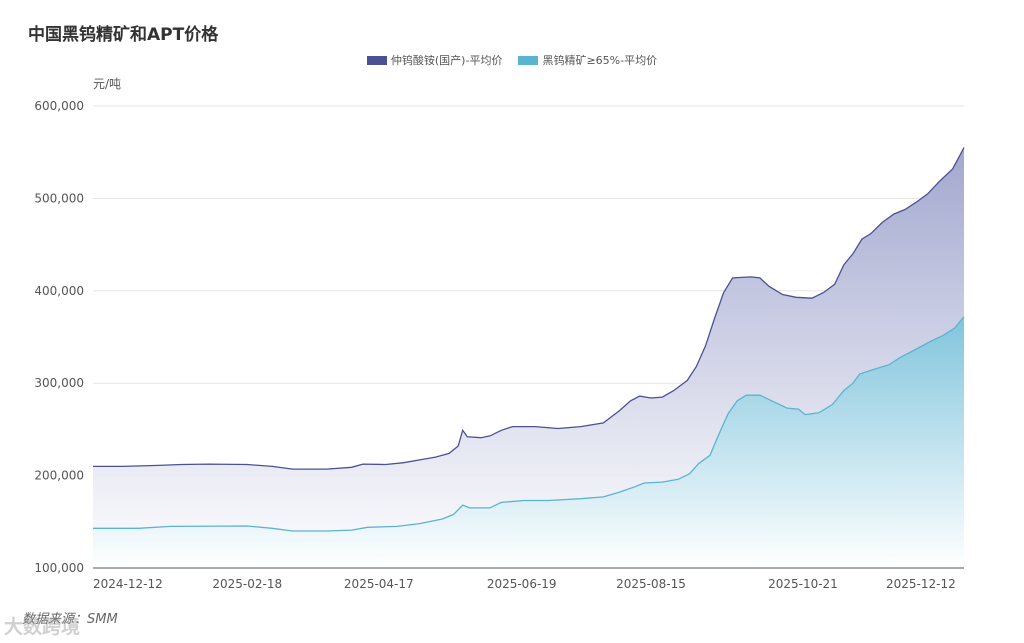 This screenshot has height=643, width=1024. Describe the element at coordinates (59, 383) in the screenshot. I see `y-tick-label: 300,000` at that location.